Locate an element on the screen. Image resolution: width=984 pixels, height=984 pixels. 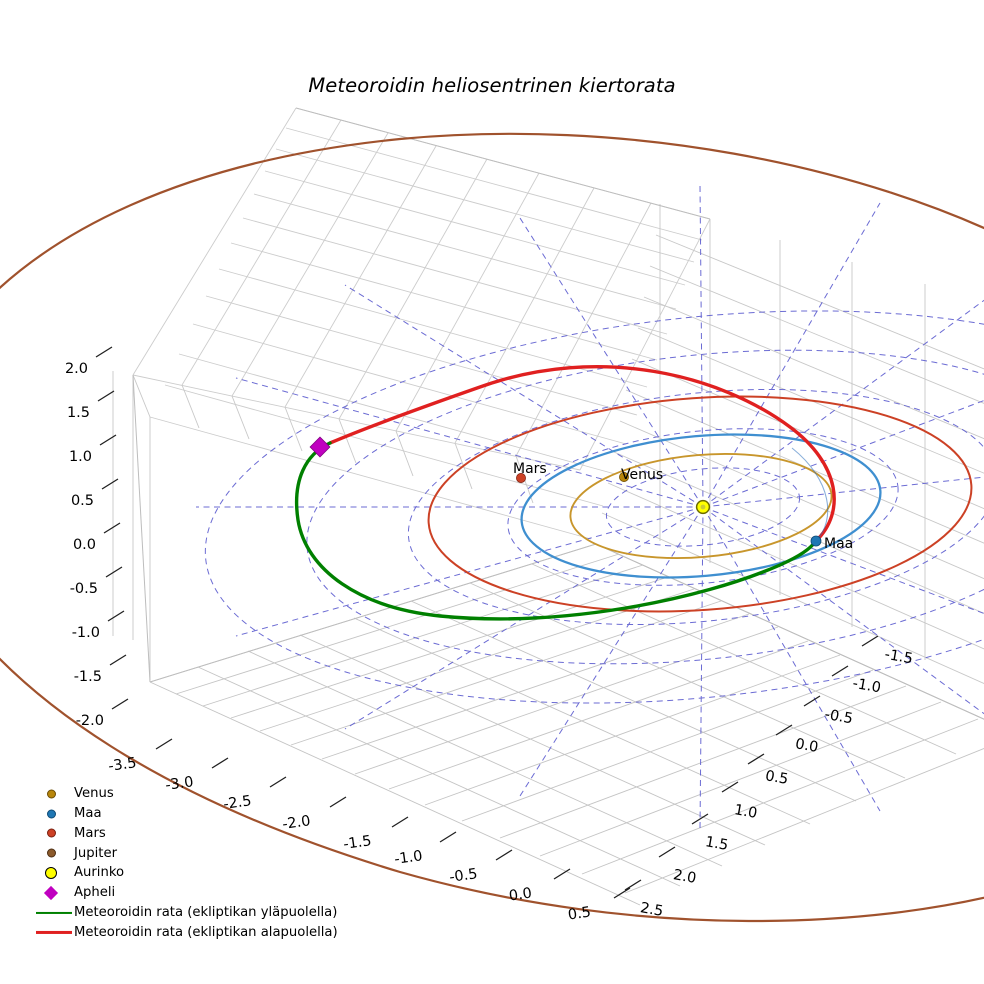
legend-item-venus: Venus is located at coordinates (197, 794).